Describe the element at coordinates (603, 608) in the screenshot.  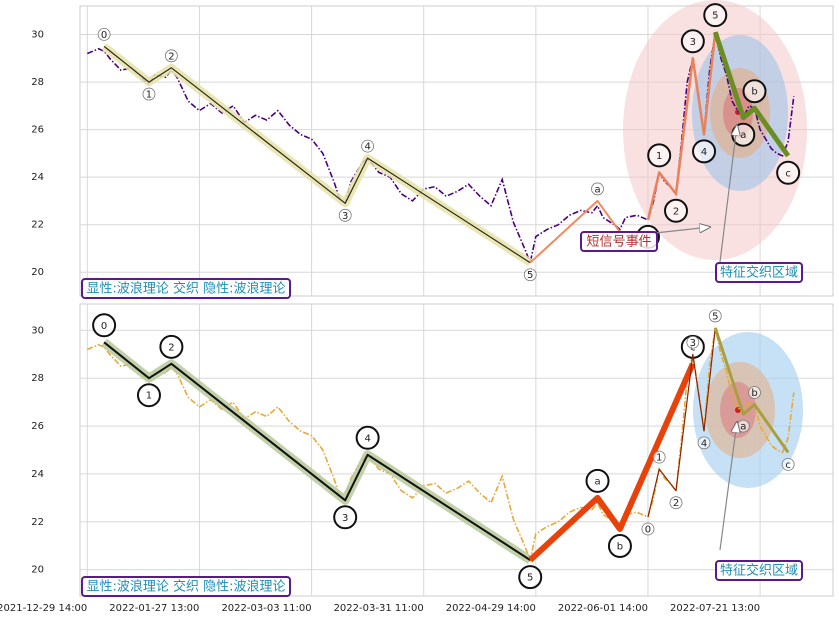
I see `x-tick-label: 2022-06-01 14:00` at that location.